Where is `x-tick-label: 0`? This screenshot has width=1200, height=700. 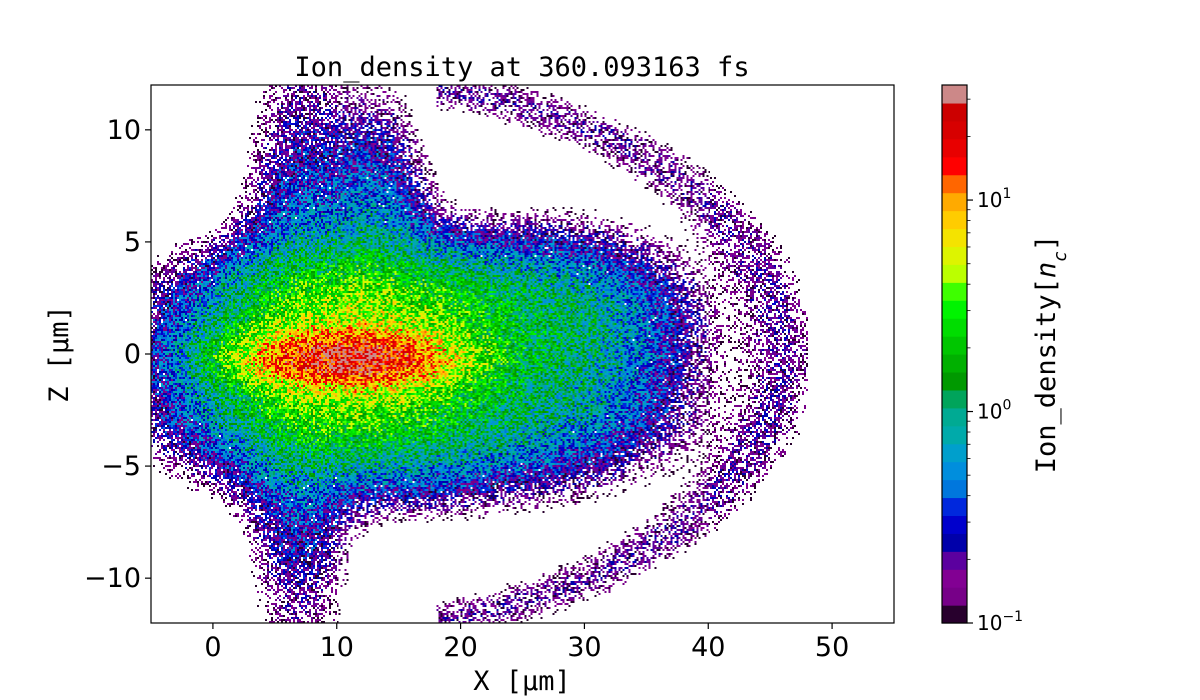 x-tick-label: 0 is located at coordinates (212, 647).